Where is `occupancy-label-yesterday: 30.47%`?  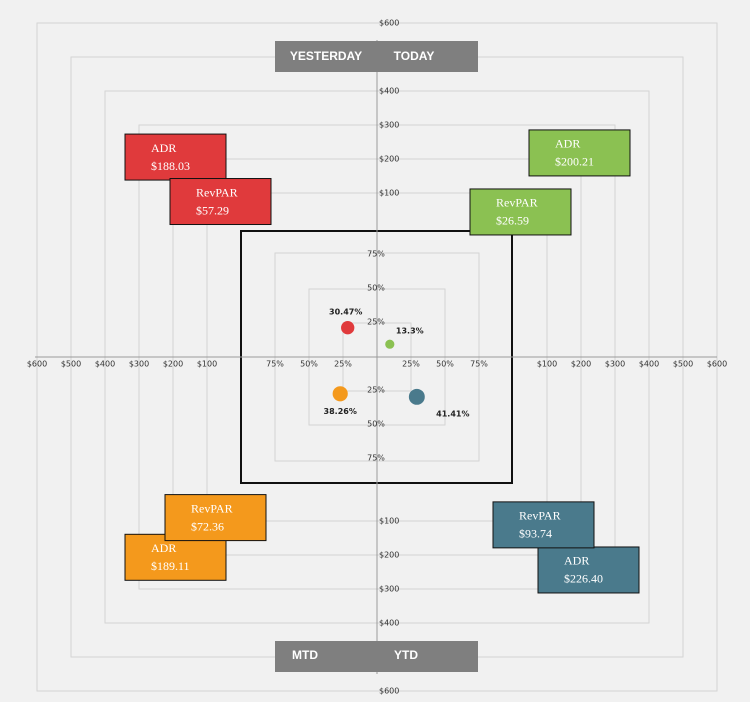 occupancy-label-yesterday: 30.47% is located at coordinates (345, 312).